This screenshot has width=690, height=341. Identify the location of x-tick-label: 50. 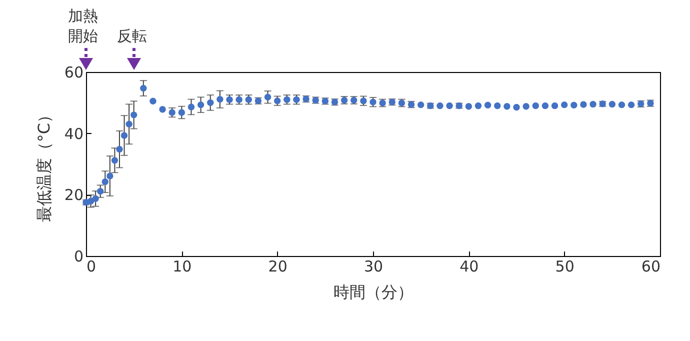
(564, 267).